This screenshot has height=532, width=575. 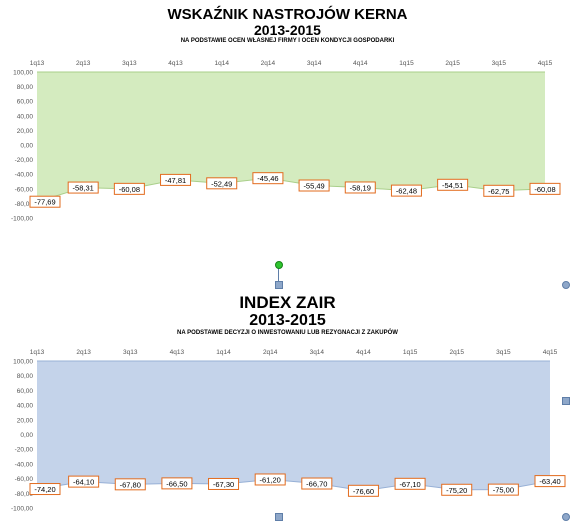 I want to click on data-label: -66,50, so click(x=176, y=483).